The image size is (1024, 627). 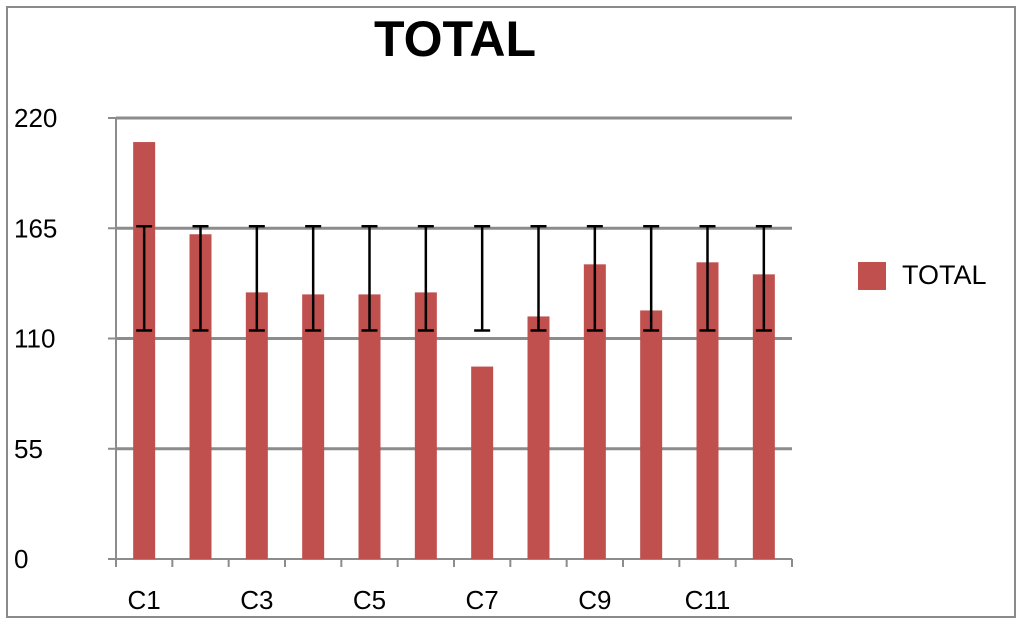 I want to click on bar-C4, so click(x=313, y=426).